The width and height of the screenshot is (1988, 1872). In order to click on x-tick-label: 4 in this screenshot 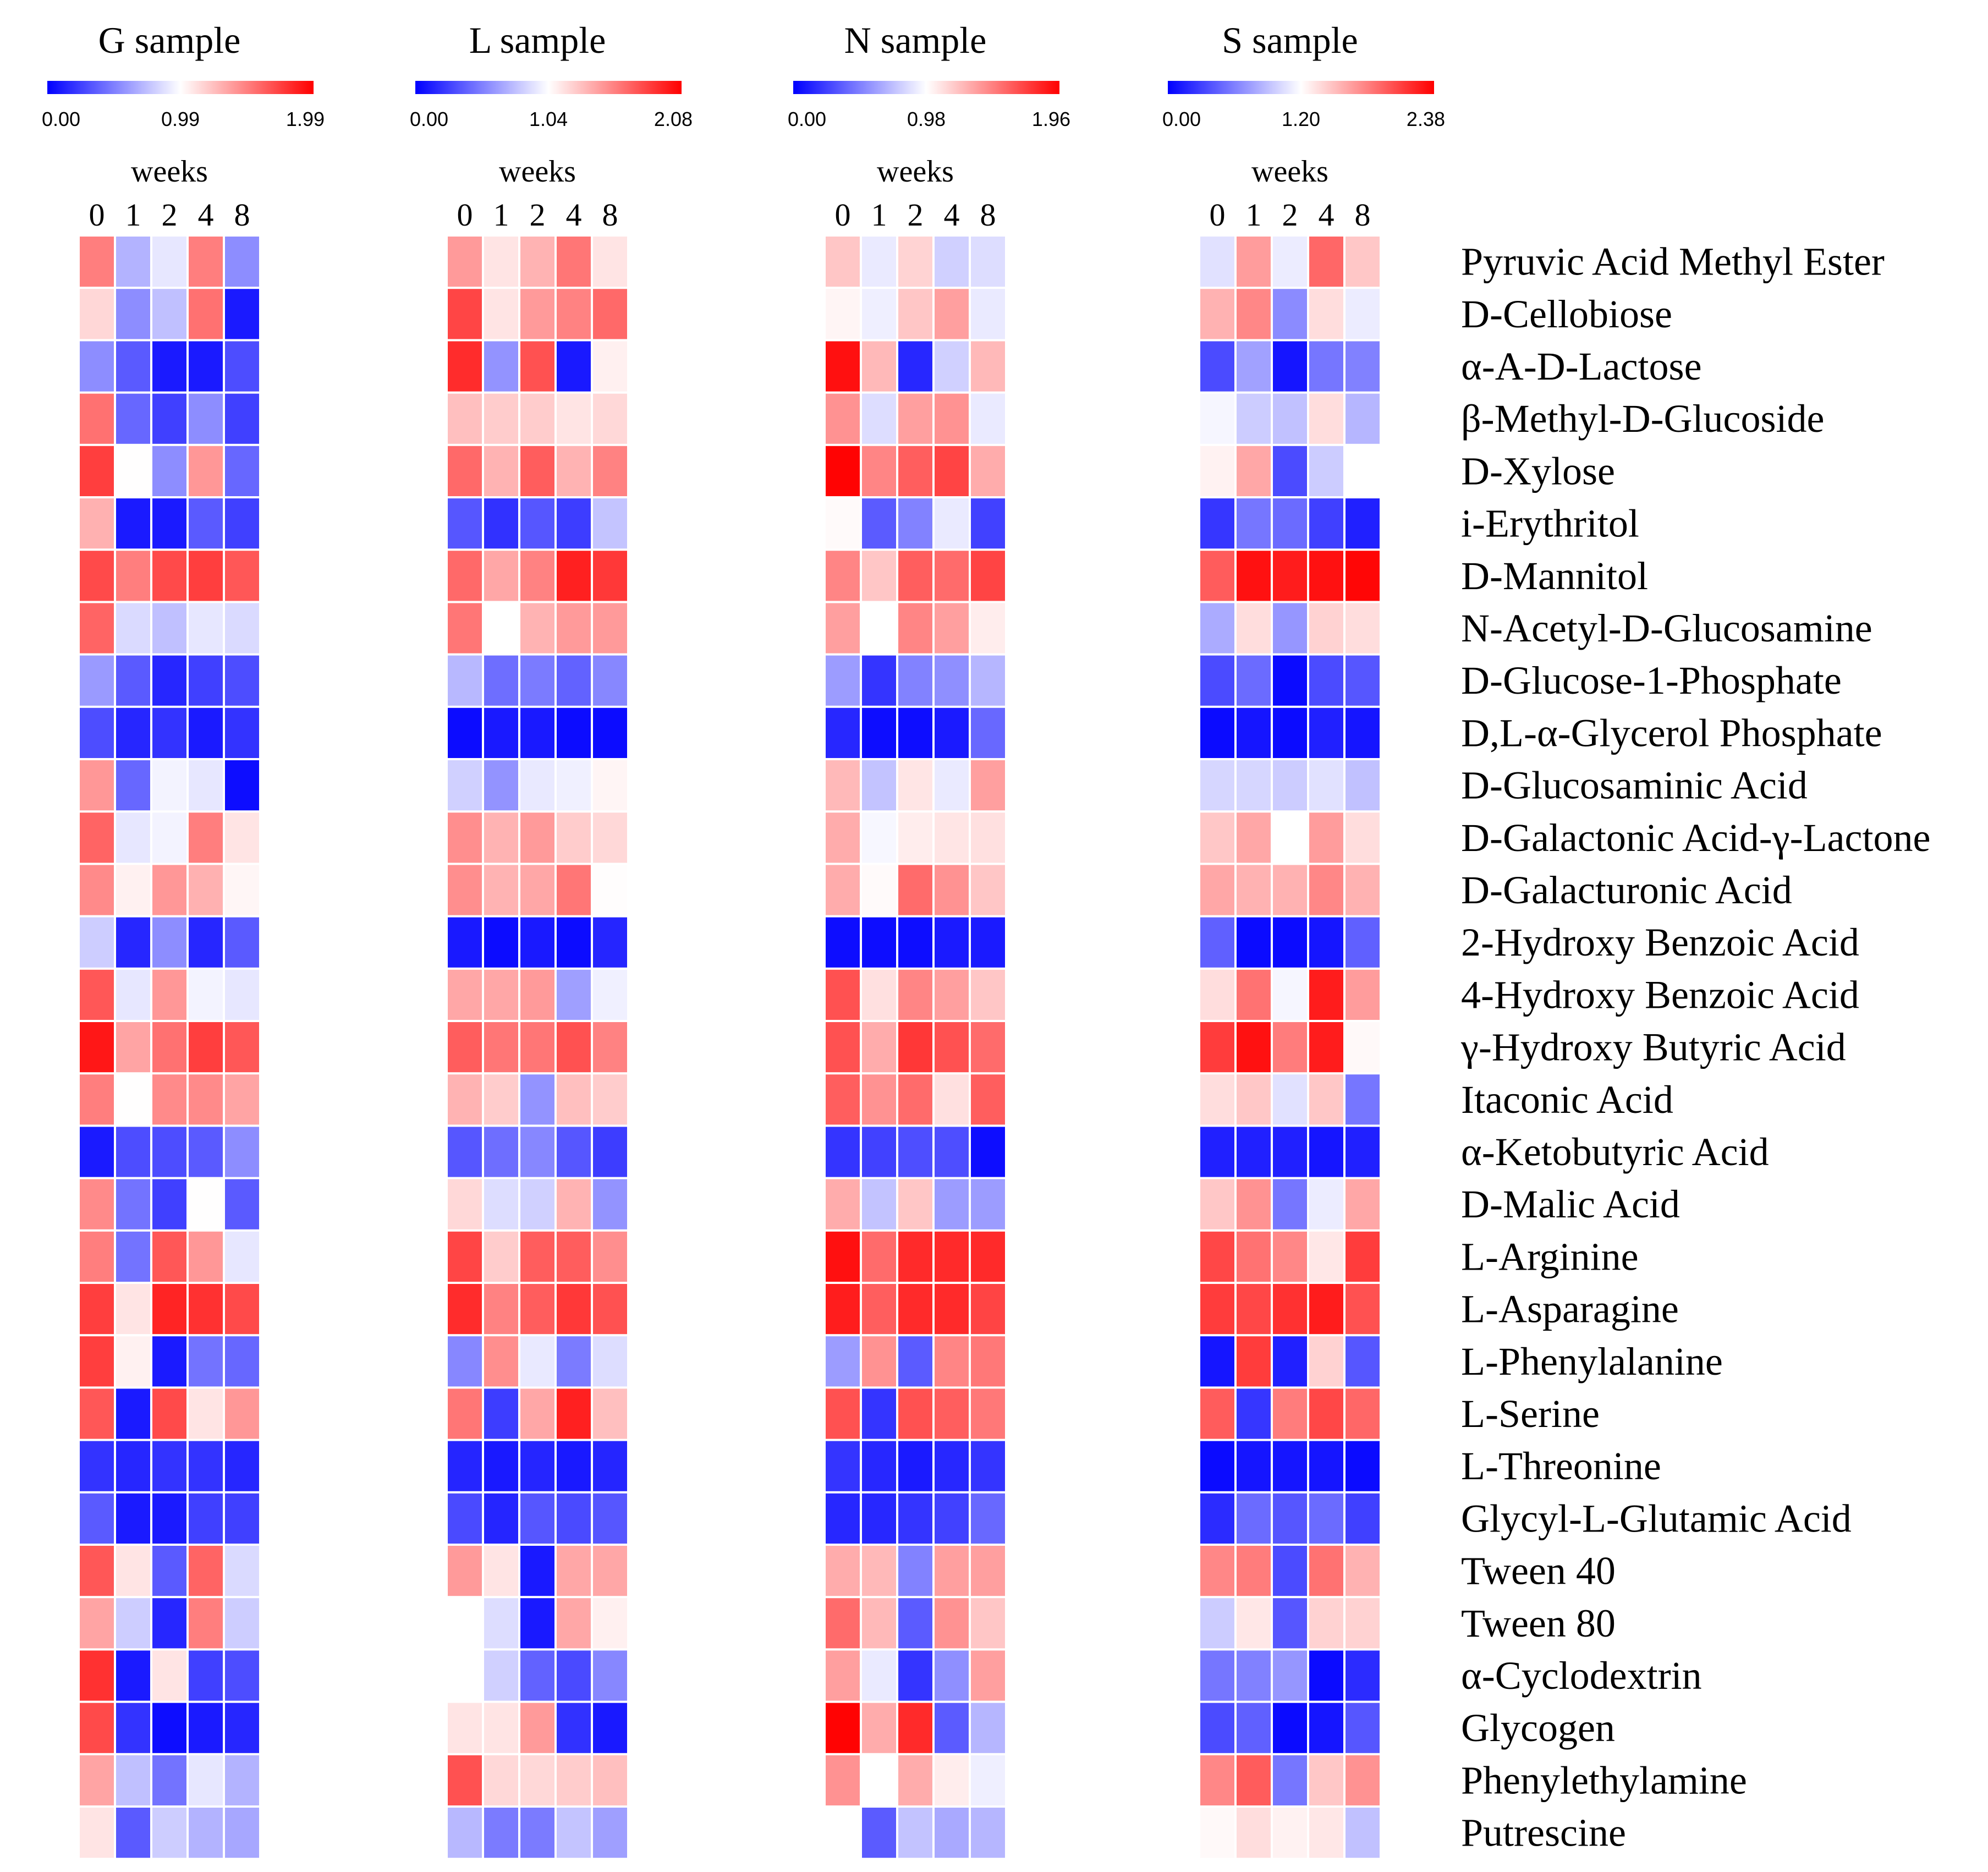, I will do `click(574, 215)`.